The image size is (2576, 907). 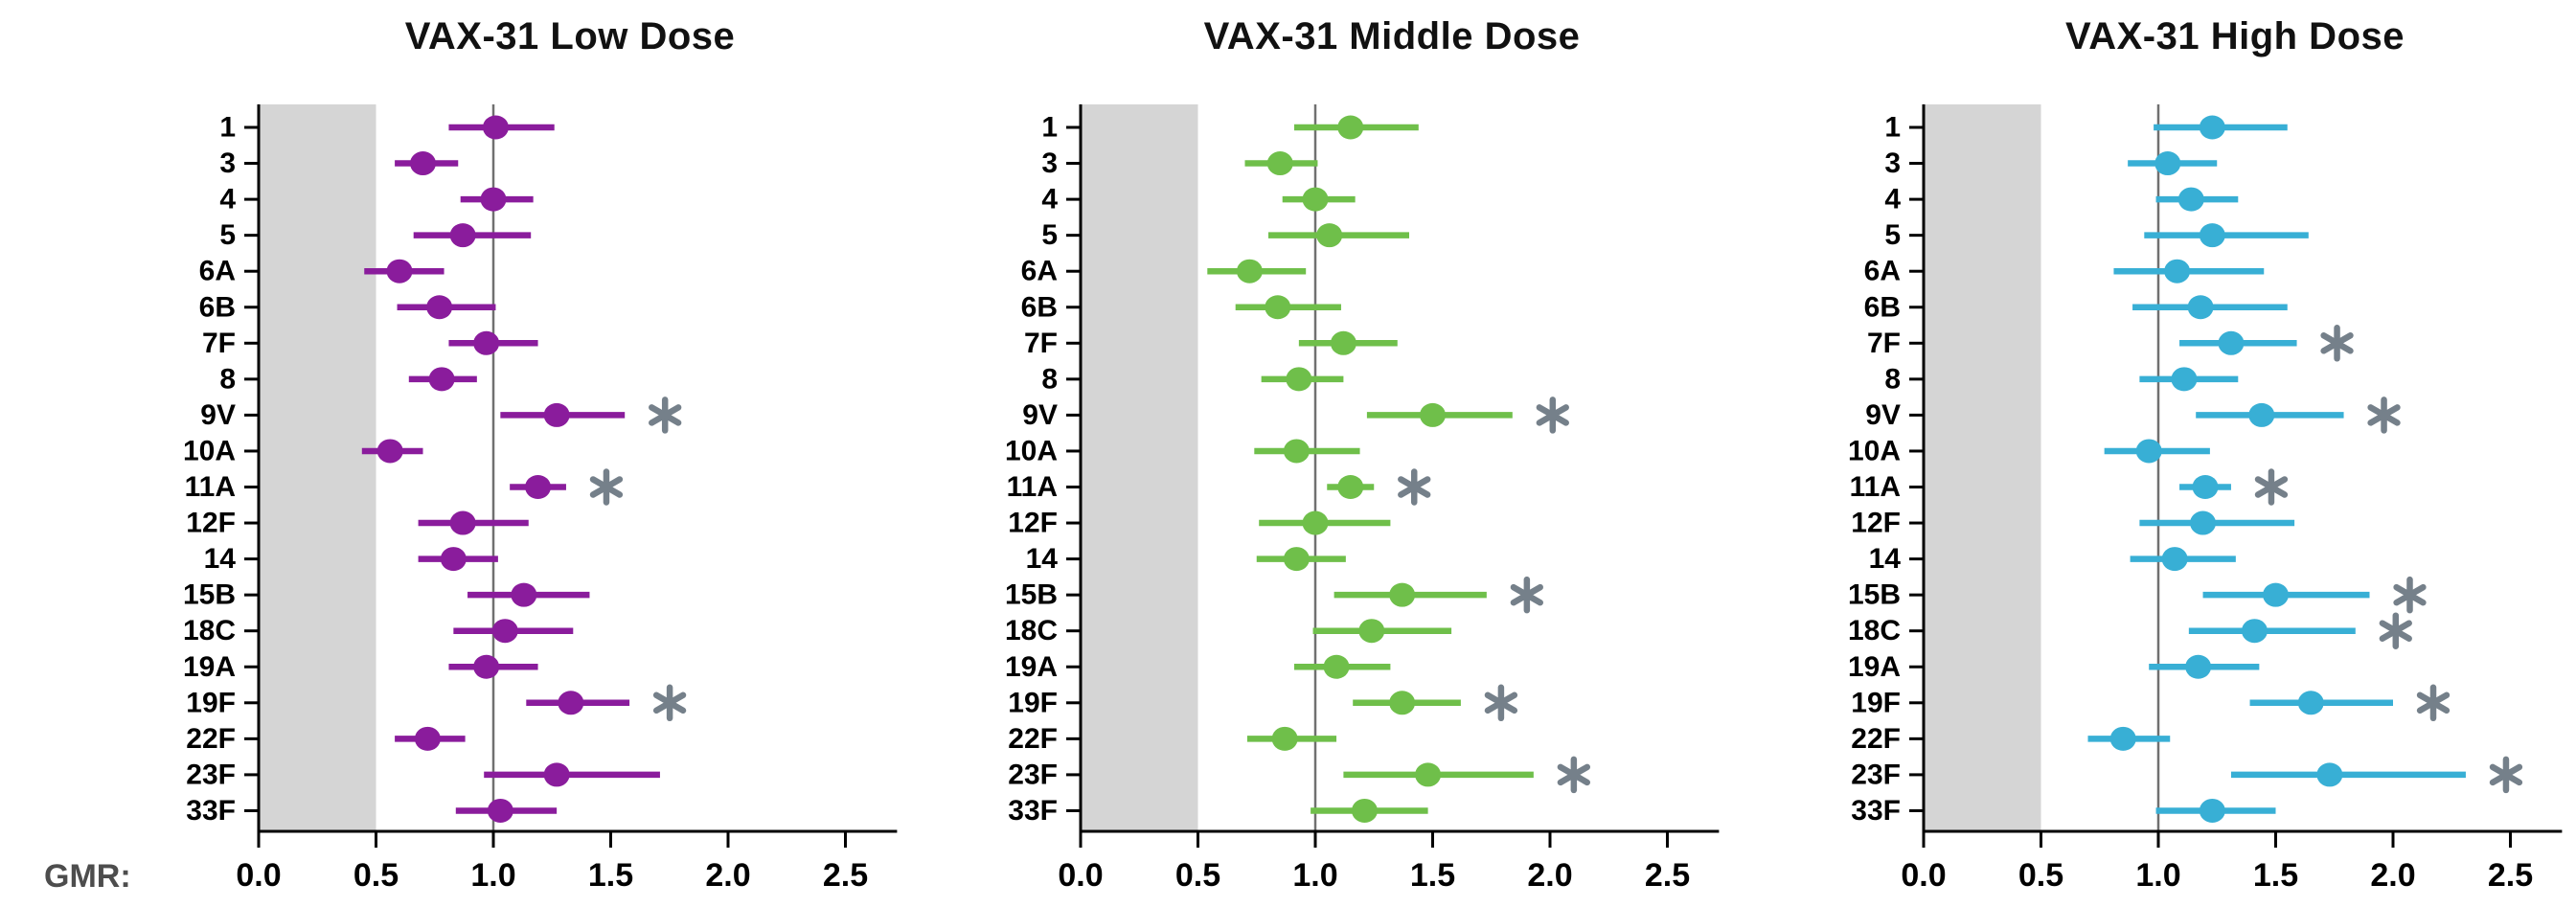 I want to click on serotype-label: 18C, so click(x=1031, y=630).